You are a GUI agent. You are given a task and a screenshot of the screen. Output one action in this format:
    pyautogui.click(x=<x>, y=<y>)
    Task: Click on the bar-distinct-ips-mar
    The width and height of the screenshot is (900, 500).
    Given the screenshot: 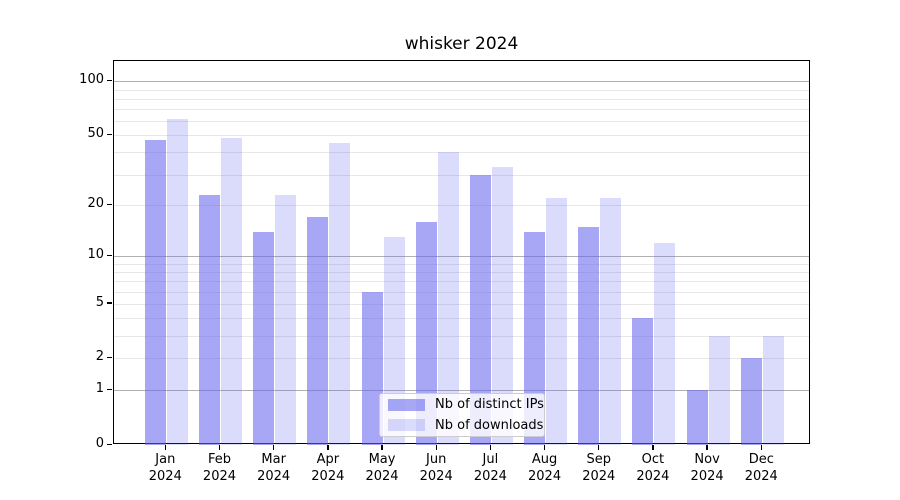 What is the action you would take?
    pyautogui.click(x=264, y=338)
    